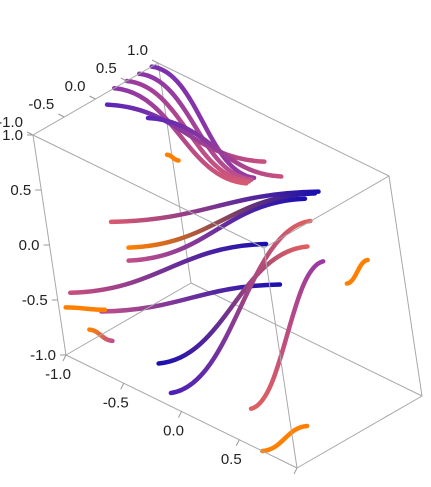 The height and width of the screenshot is (487, 431). What do you see at coordinates (173, 431) in the screenshot?
I see `x-tick-label: 0.0` at bounding box center [173, 431].